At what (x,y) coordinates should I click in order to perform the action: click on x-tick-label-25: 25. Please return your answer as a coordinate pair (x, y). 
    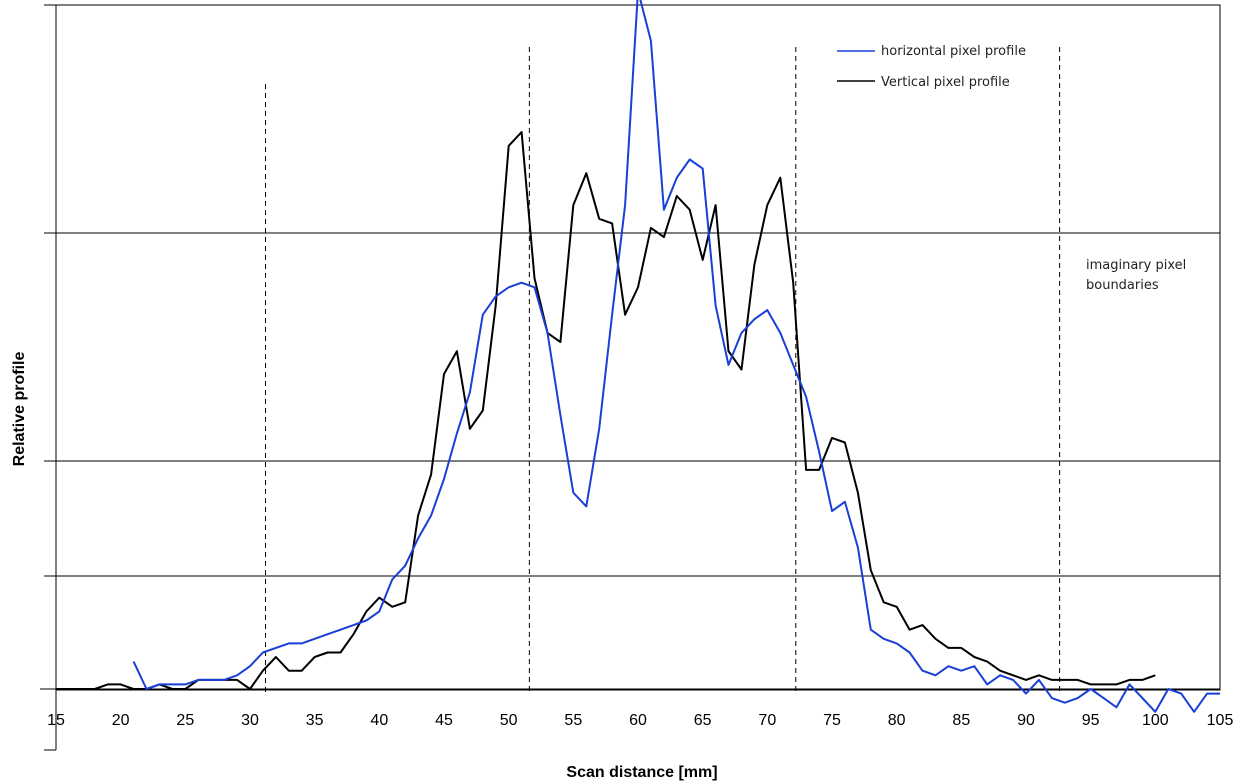
    Looking at the image, I should click on (185, 720).